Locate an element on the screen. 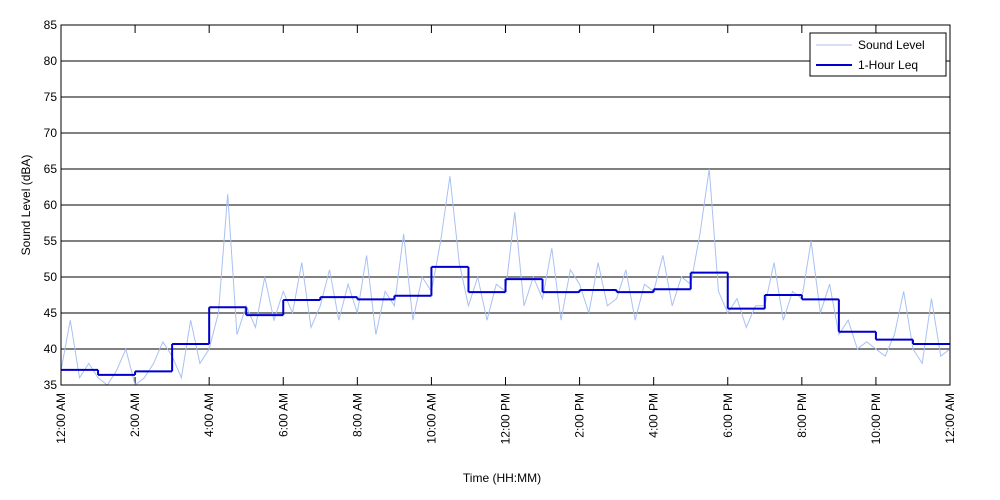  x-axis-label: Time (HH:MM) is located at coordinates (502, 478).